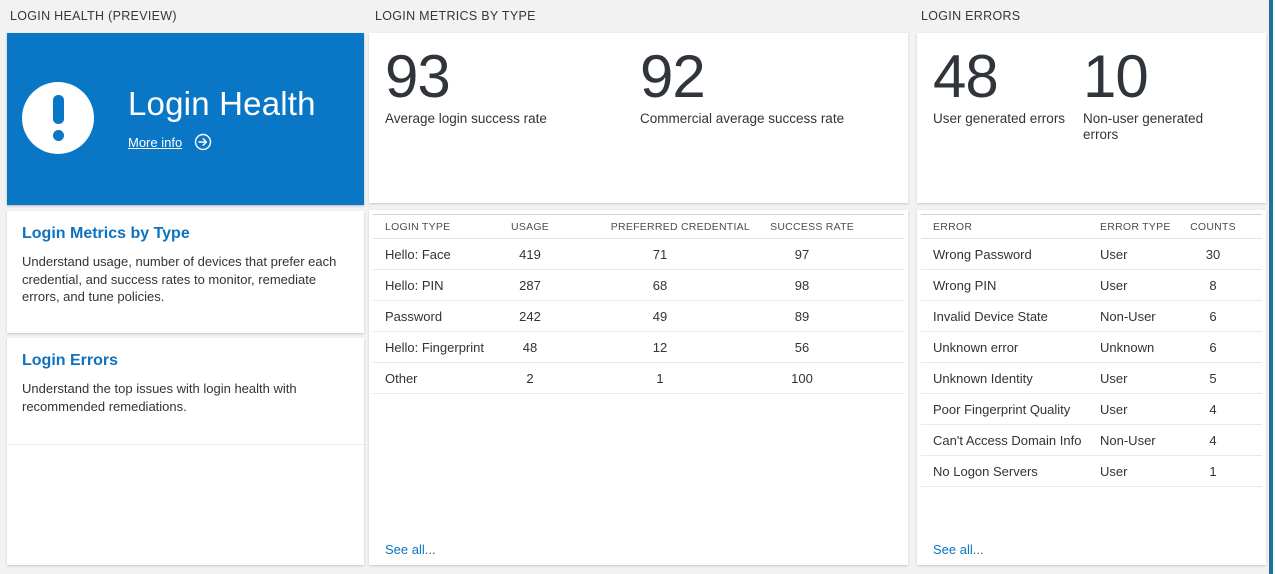 The width and height of the screenshot is (1275, 574). What do you see at coordinates (1091, 347) in the screenshot?
I see `table-row: Unknown error Unknown 6` at bounding box center [1091, 347].